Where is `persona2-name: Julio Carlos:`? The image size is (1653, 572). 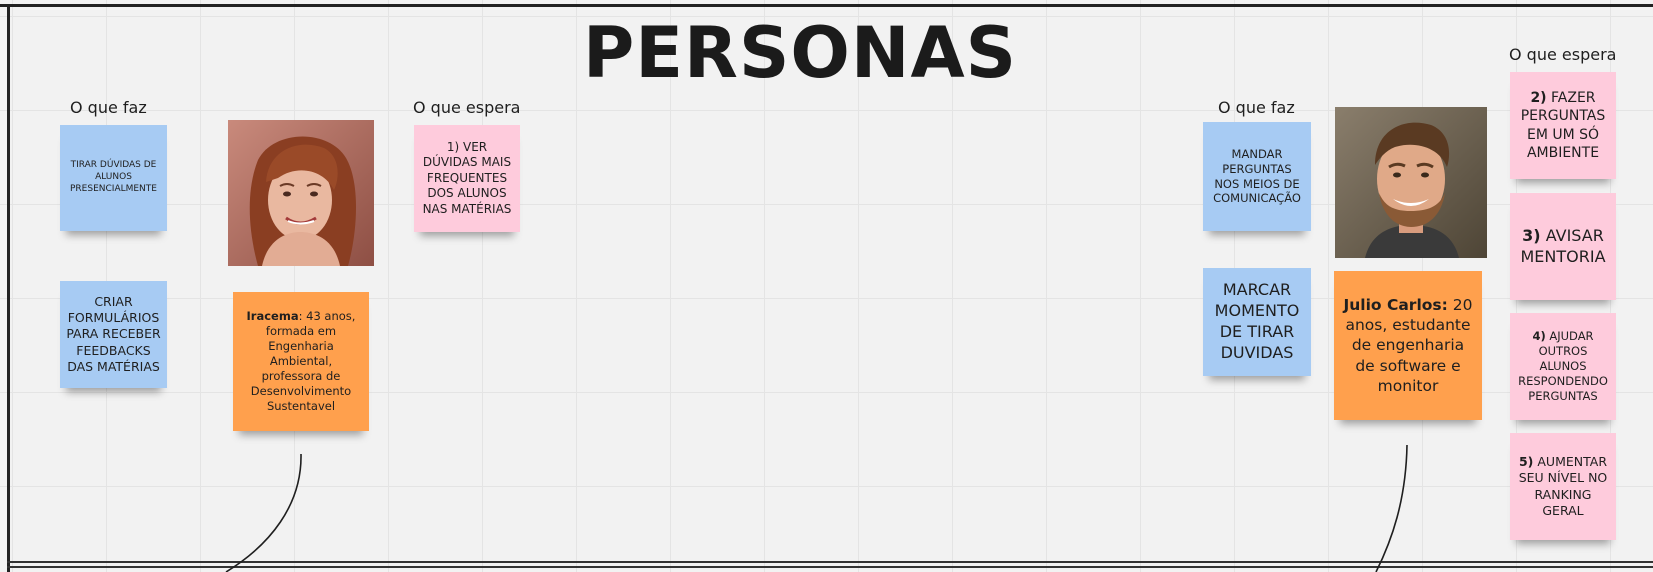
persona2-name: Julio Carlos: is located at coordinates (1395, 305).